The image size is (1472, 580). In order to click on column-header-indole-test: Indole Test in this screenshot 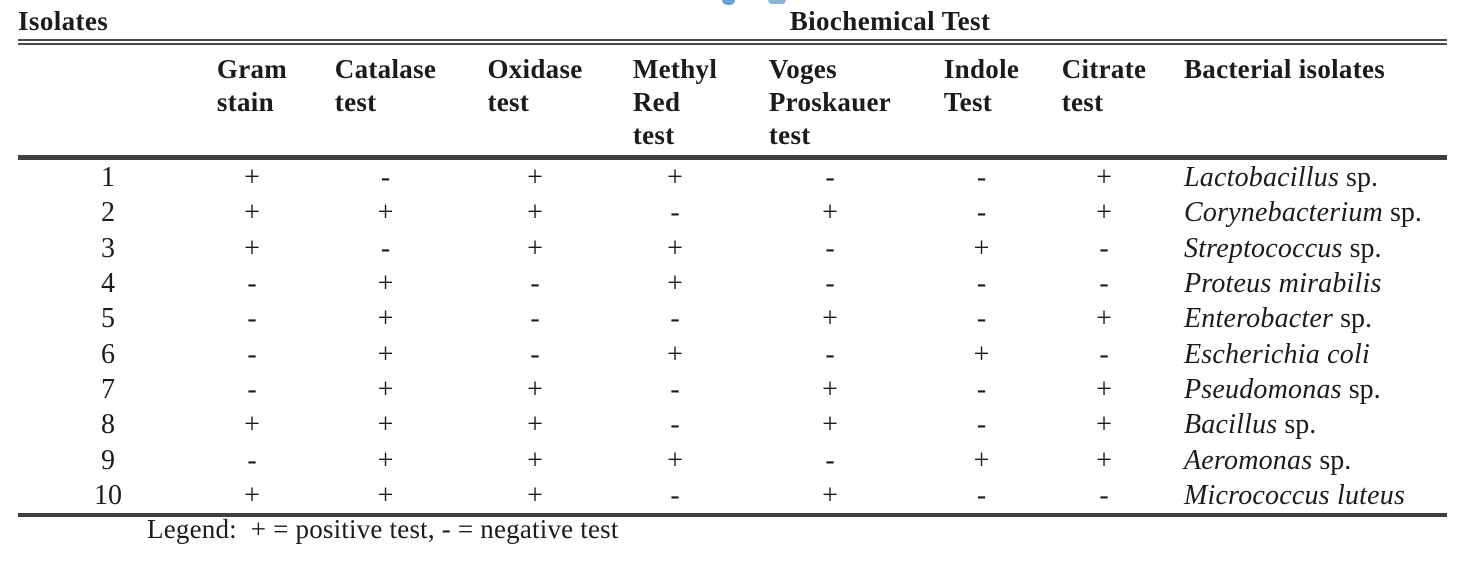, I will do `click(981, 101)`.